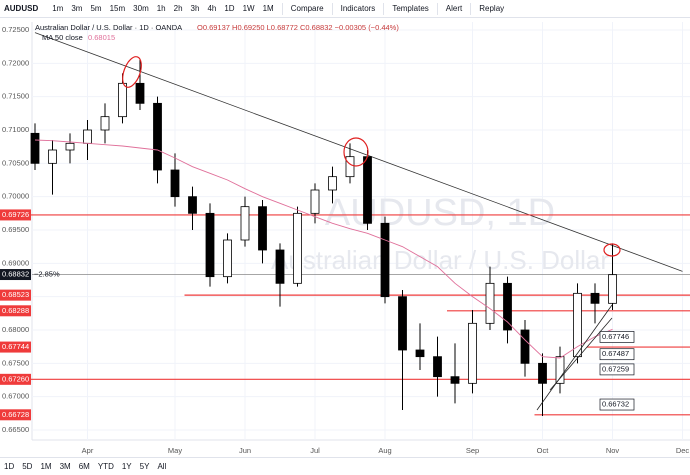 The height and width of the screenshot is (475, 690). What do you see at coordinates (345, 466) in the screenshot?
I see `range-toolbar: 1D 5D 1M 3M 6M YTD 1Y 5Y All` at bounding box center [345, 466].